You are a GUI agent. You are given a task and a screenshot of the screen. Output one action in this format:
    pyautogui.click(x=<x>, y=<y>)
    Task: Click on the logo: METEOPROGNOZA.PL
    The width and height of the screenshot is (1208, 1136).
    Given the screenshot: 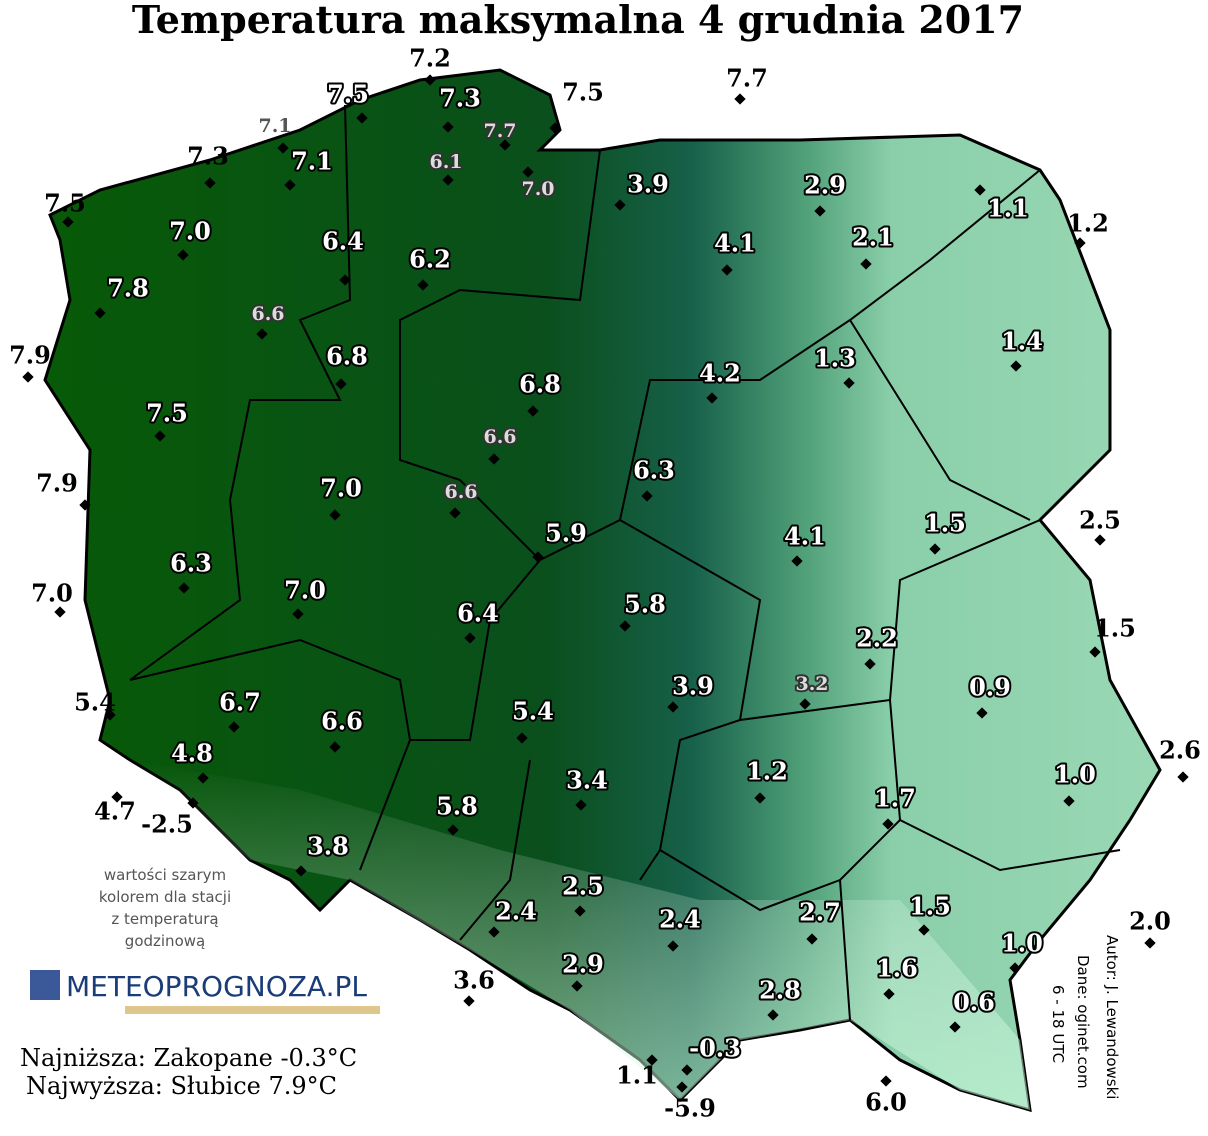 What is the action you would take?
    pyautogui.click(x=216, y=986)
    